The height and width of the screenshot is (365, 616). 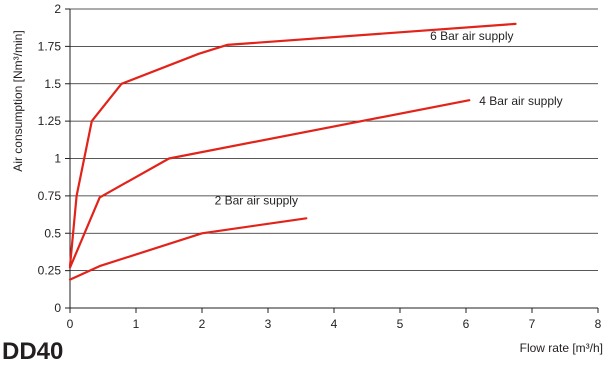 What do you see at coordinates (70, 324) in the screenshot?
I see `x-tick-label-0: 0` at bounding box center [70, 324].